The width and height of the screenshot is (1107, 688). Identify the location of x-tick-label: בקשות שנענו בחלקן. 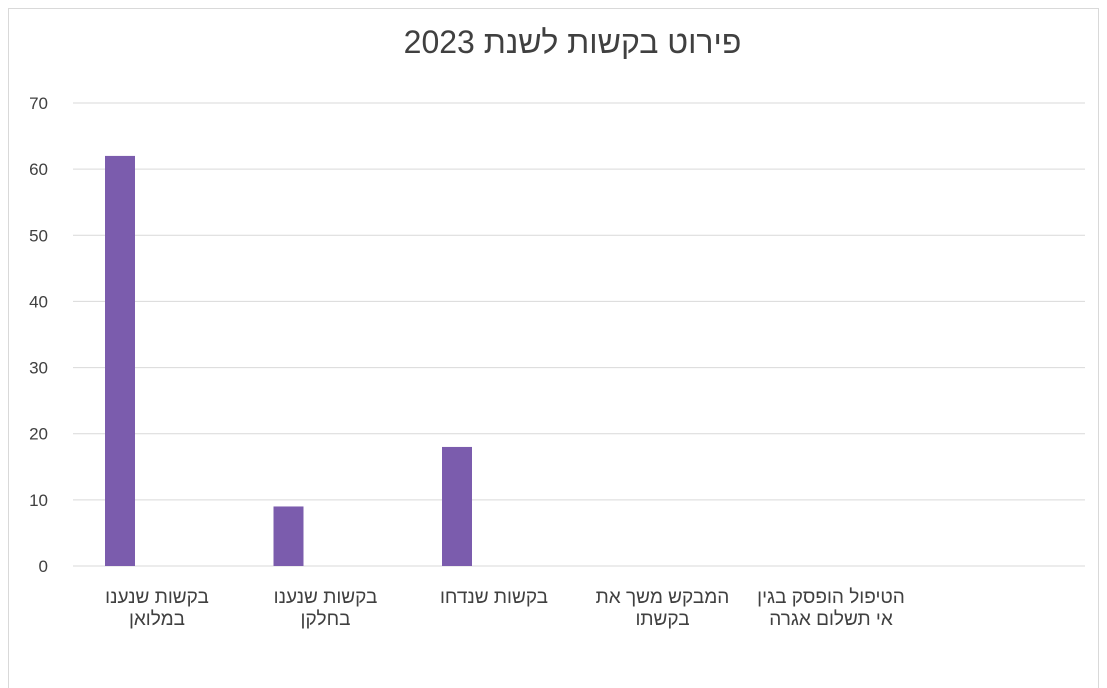
(325, 608).